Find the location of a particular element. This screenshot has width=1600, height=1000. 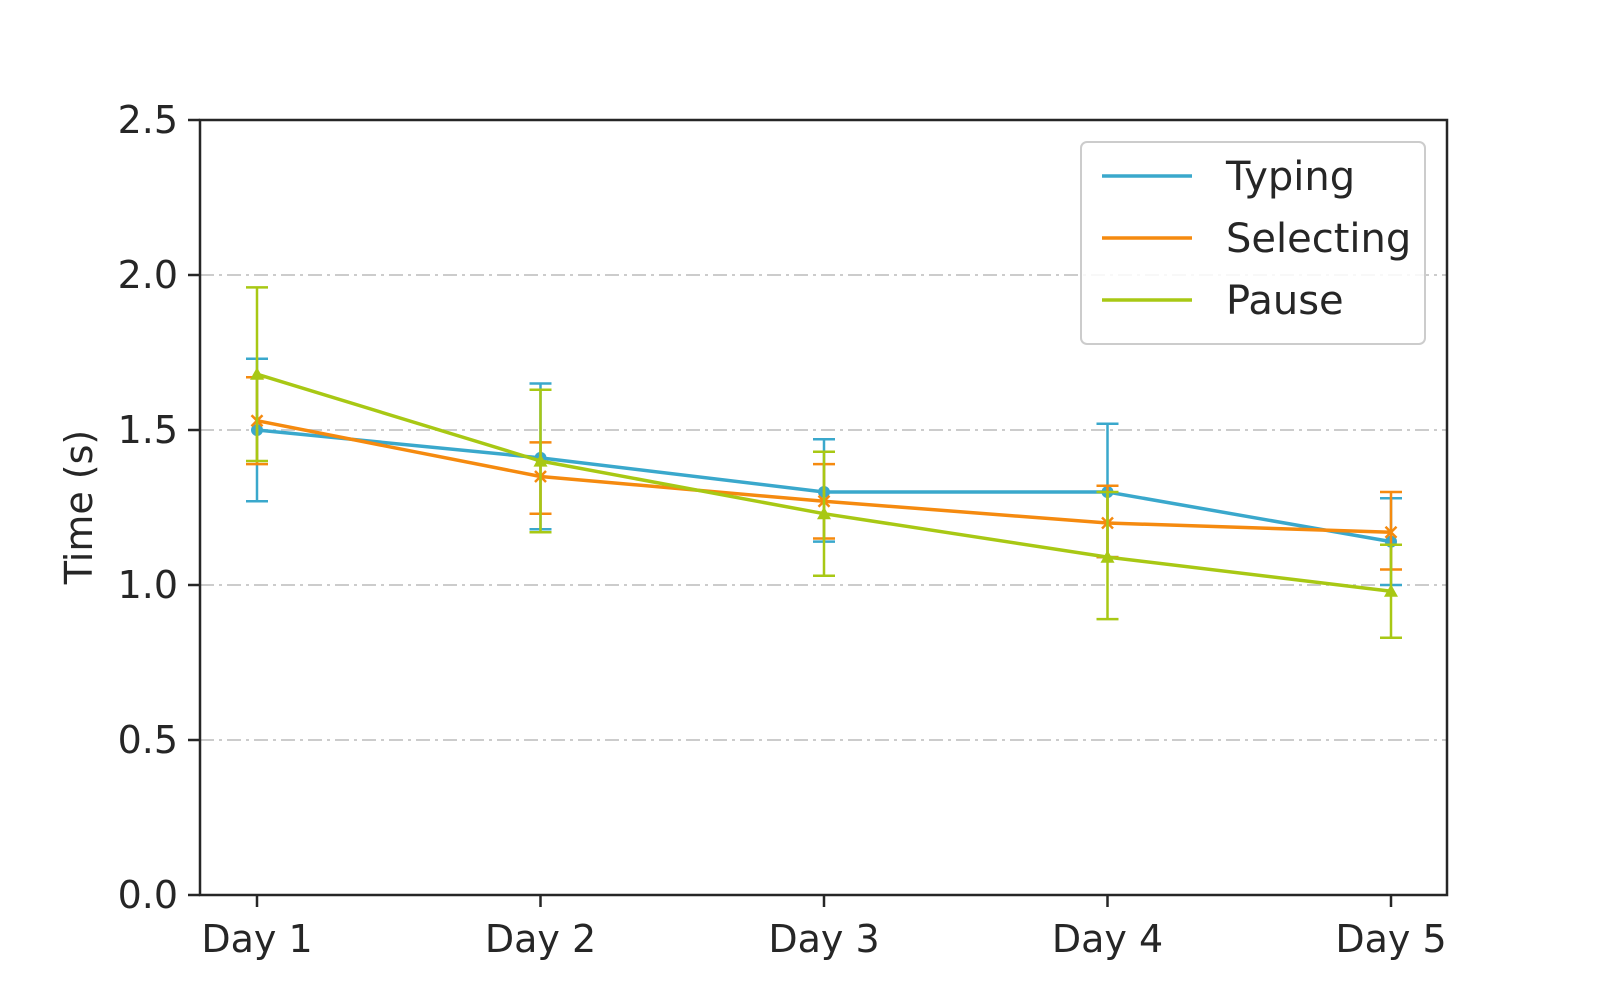

y-tick-label: 0.5 is located at coordinates (148, 740).